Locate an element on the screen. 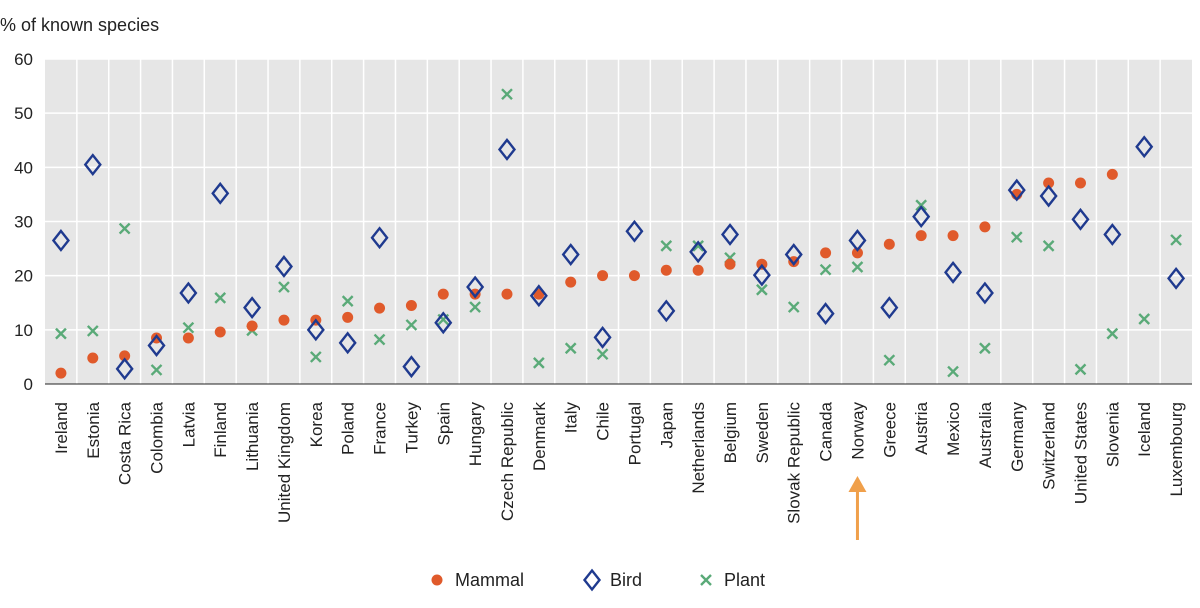 This screenshot has height=608, width=1200. x-tick-label-japan: Japan is located at coordinates (666, 425).